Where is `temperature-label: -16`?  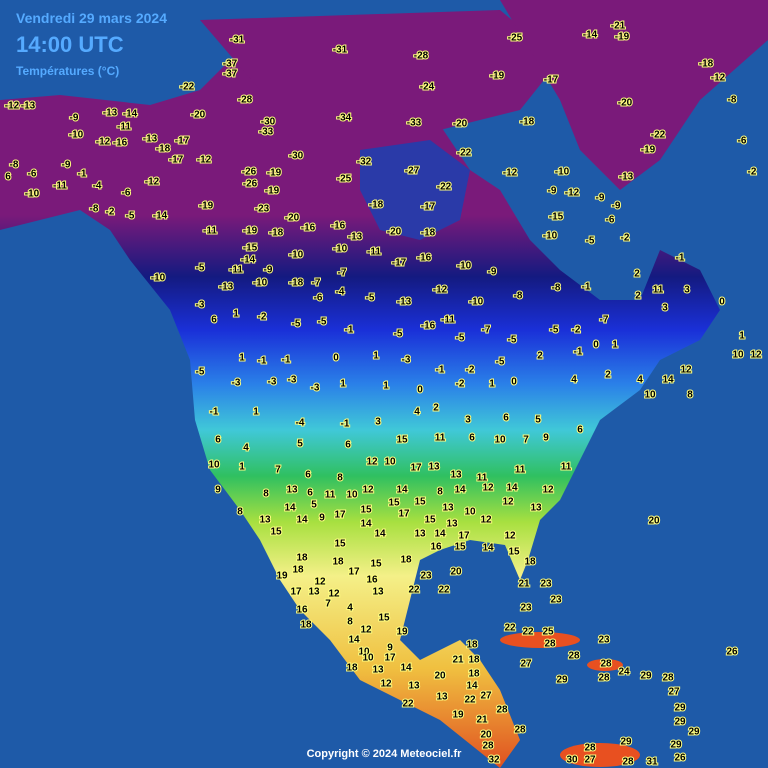
temperature-label: -16 is located at coordinates (120, 143).